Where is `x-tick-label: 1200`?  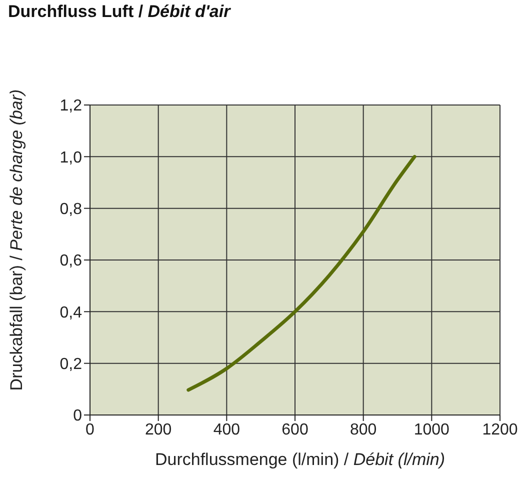 x-tick-label: 1200 is located at coordinates (500, 429).